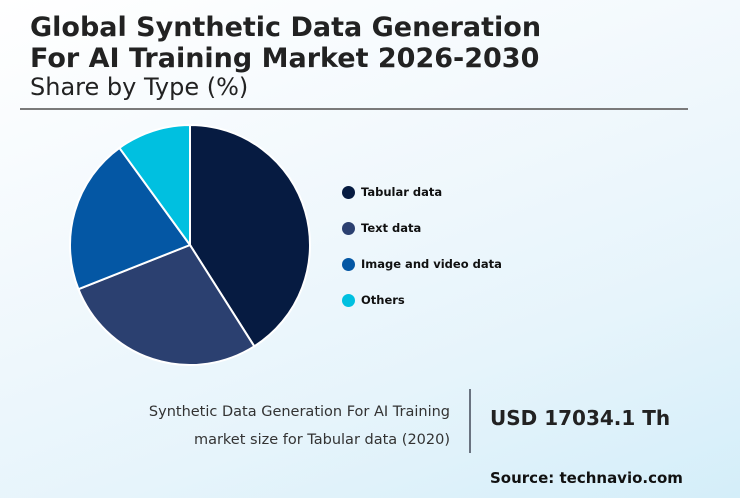  Describe the element at coordinates (431, 264) in the screenshot. I see `legend-label: Image and video data` at that location.